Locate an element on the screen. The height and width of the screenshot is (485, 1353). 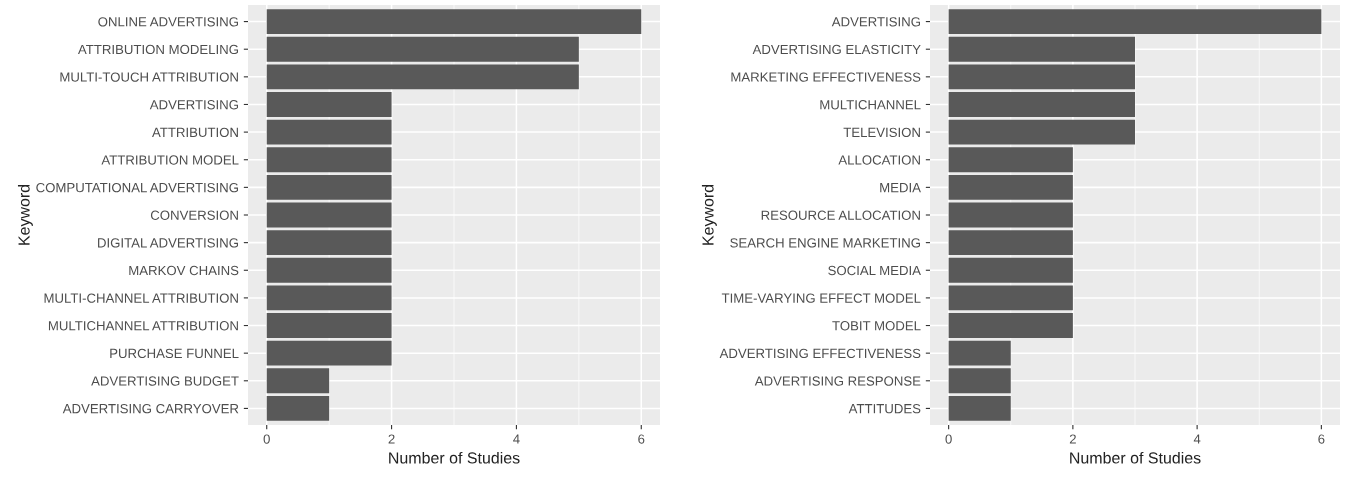
y-tick-label: ADVERTISING RESPONSE is located at coordinates (837, 381).